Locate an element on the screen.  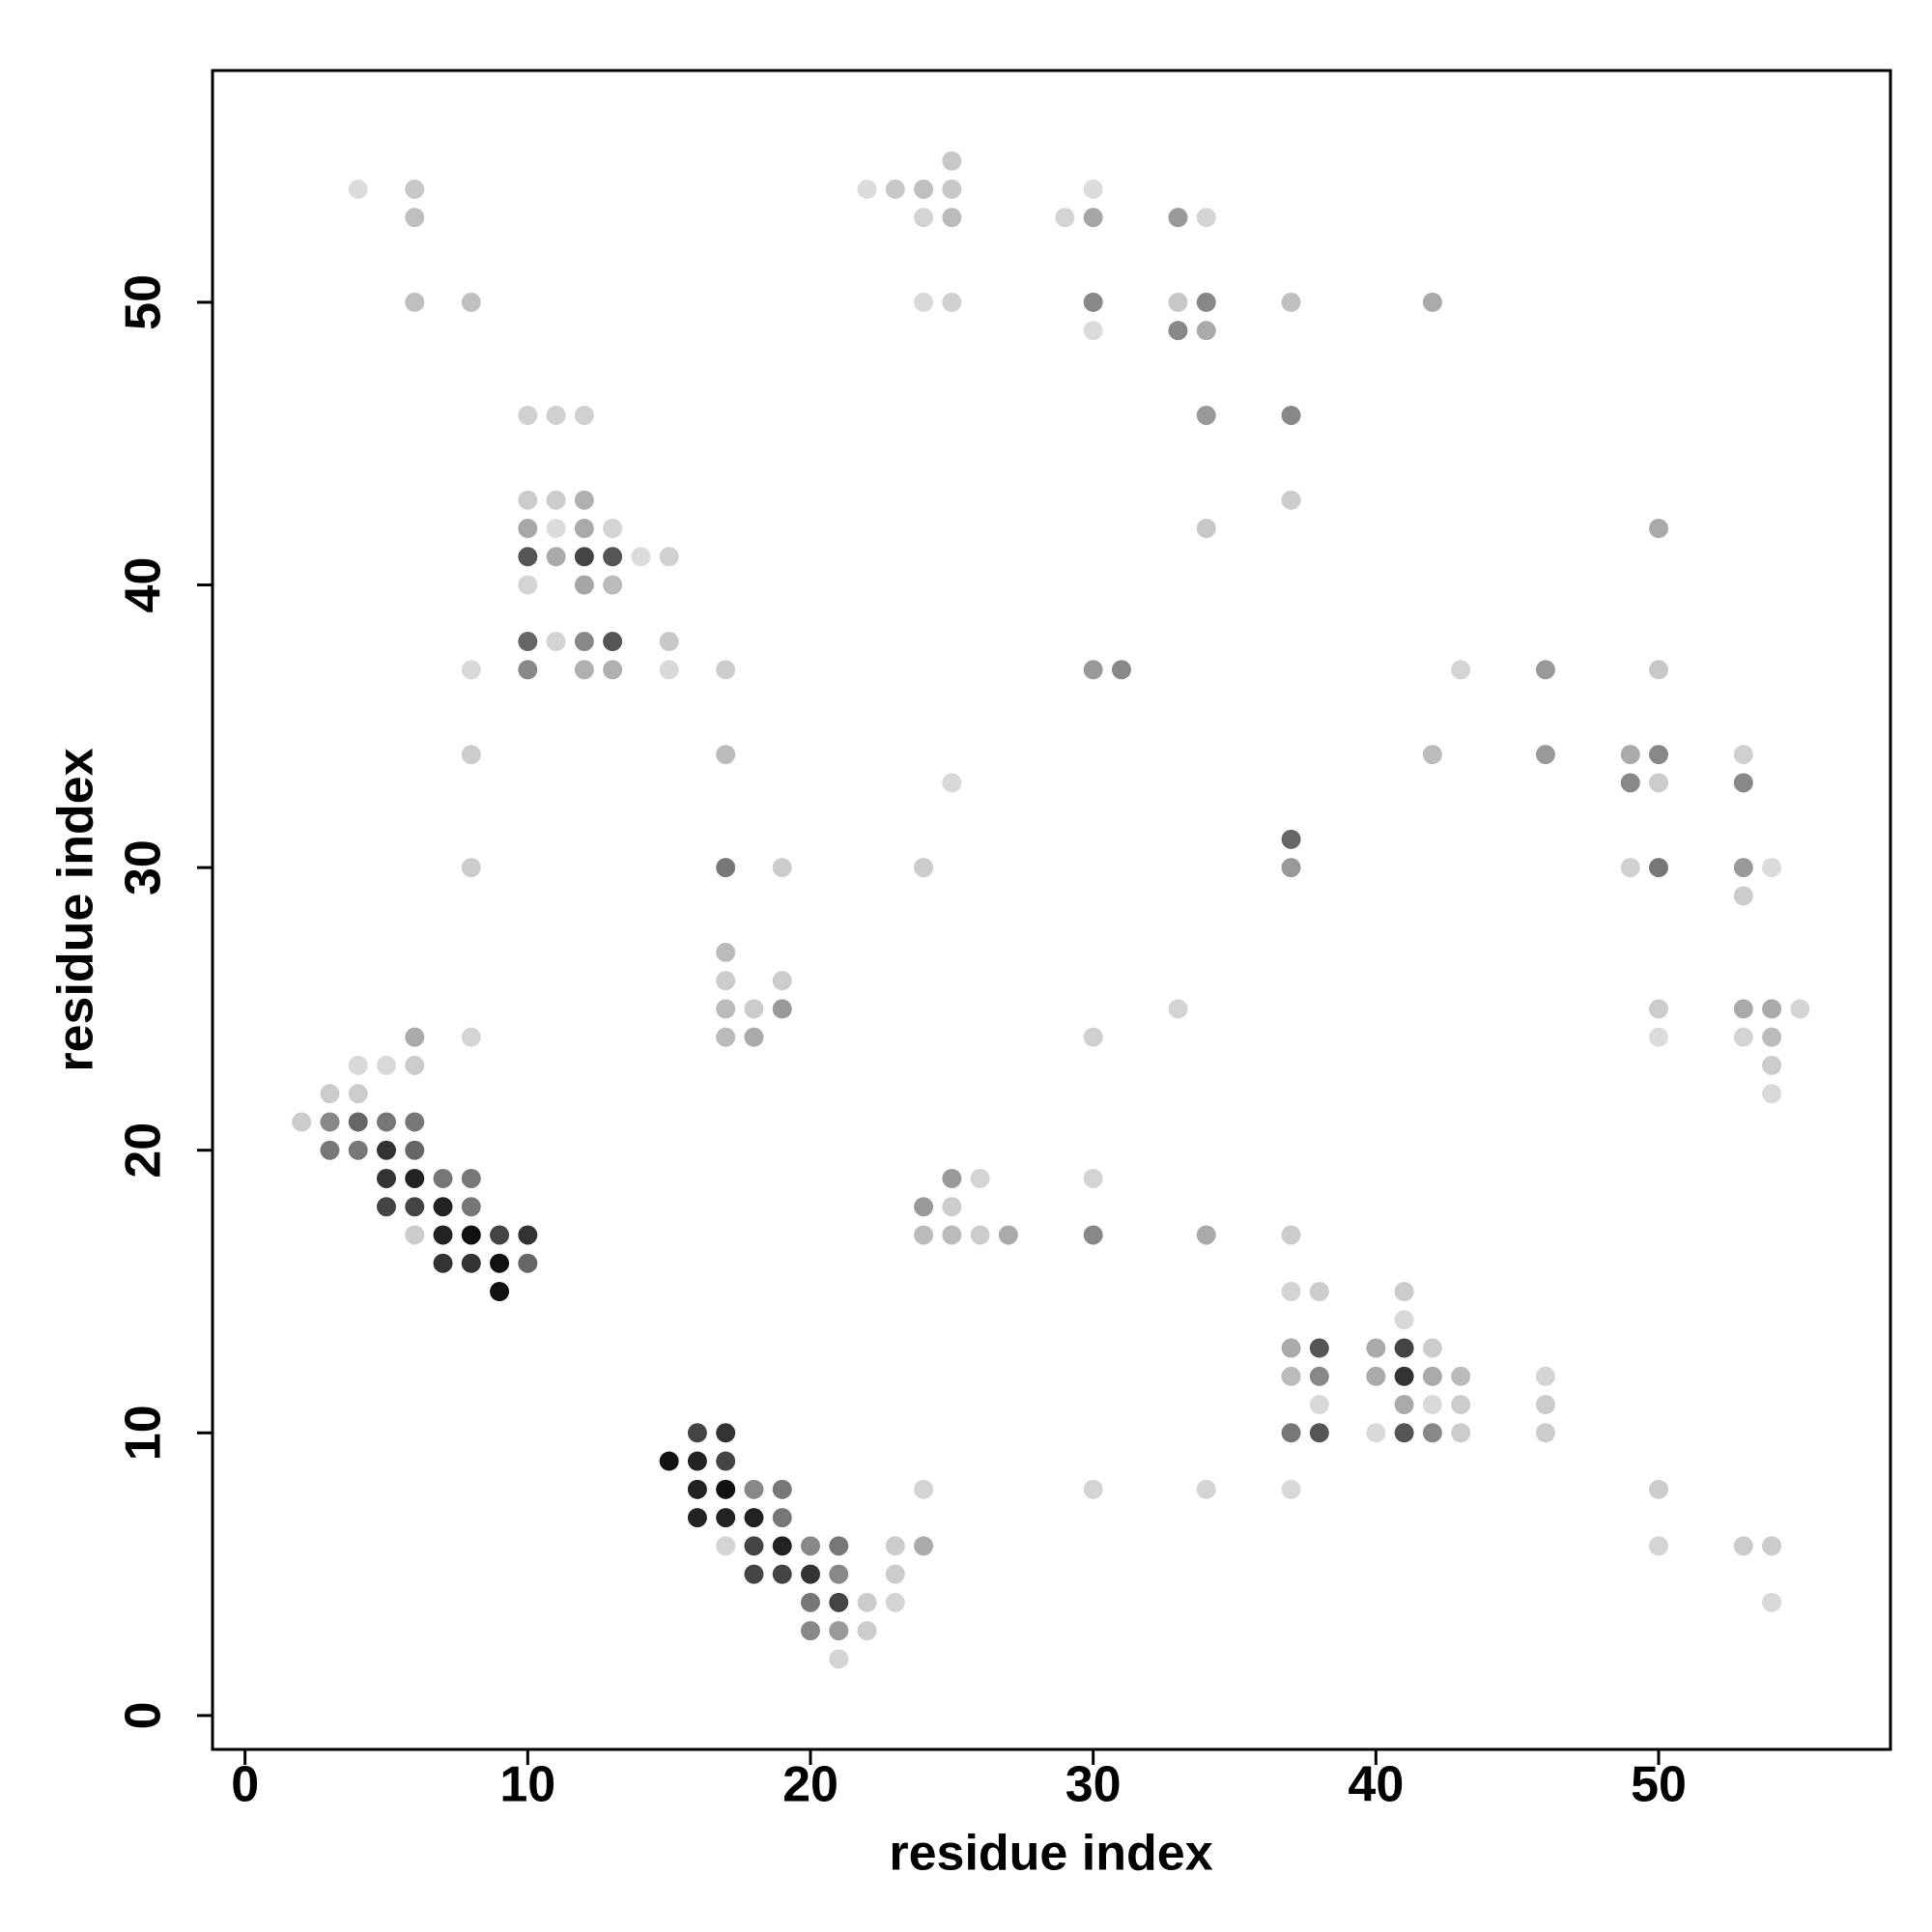
x-tick-label: 0 is located at coordinates (245, 1785).